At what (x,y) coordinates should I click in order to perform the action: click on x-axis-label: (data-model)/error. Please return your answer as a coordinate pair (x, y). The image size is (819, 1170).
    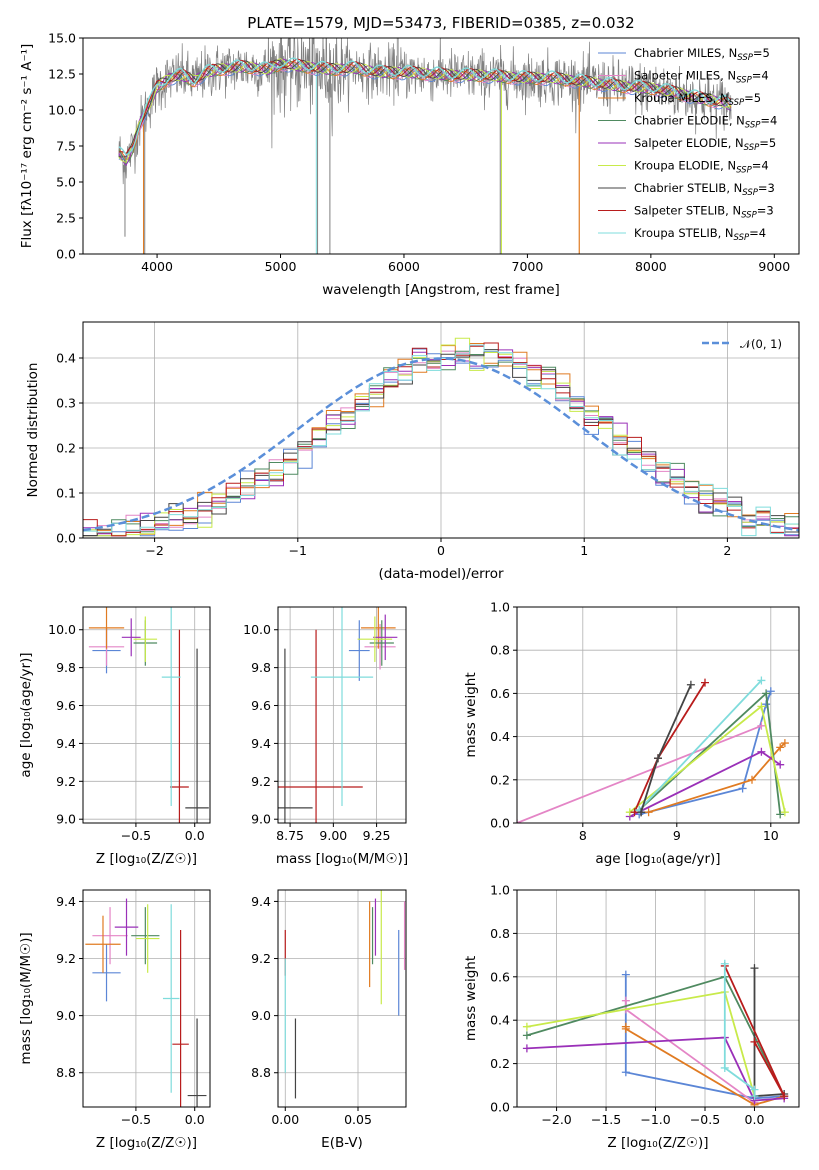
    Looking at the image, I should click on (441, 574).